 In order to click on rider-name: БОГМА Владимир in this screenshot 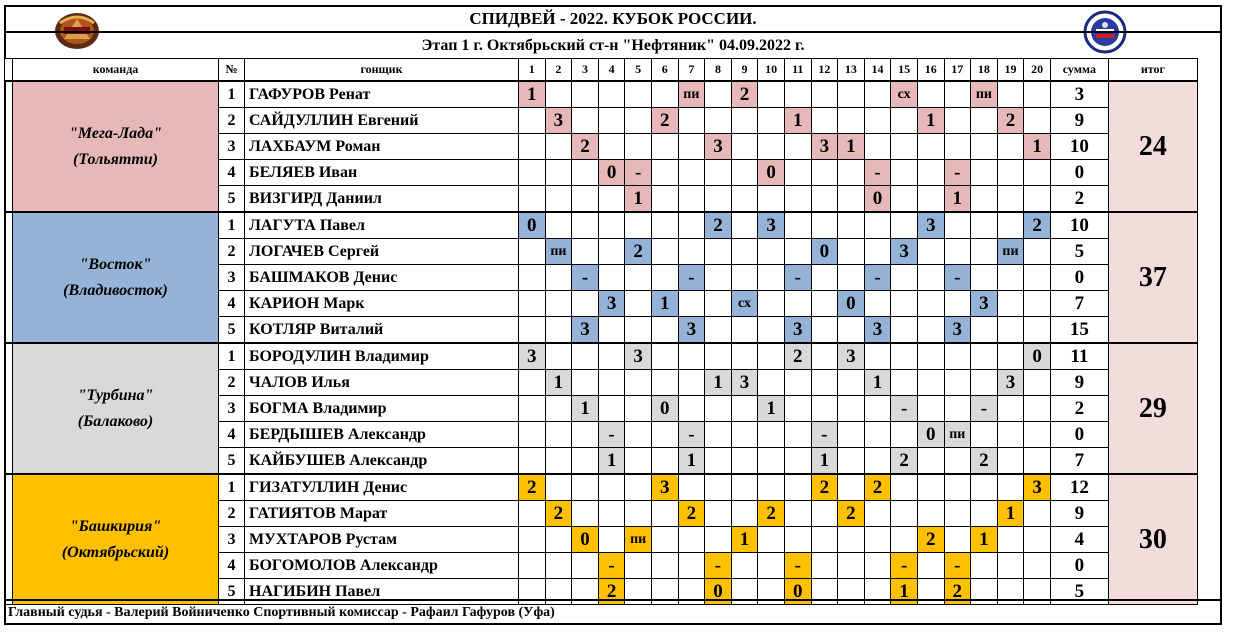, I will do `click(381, 408)`.